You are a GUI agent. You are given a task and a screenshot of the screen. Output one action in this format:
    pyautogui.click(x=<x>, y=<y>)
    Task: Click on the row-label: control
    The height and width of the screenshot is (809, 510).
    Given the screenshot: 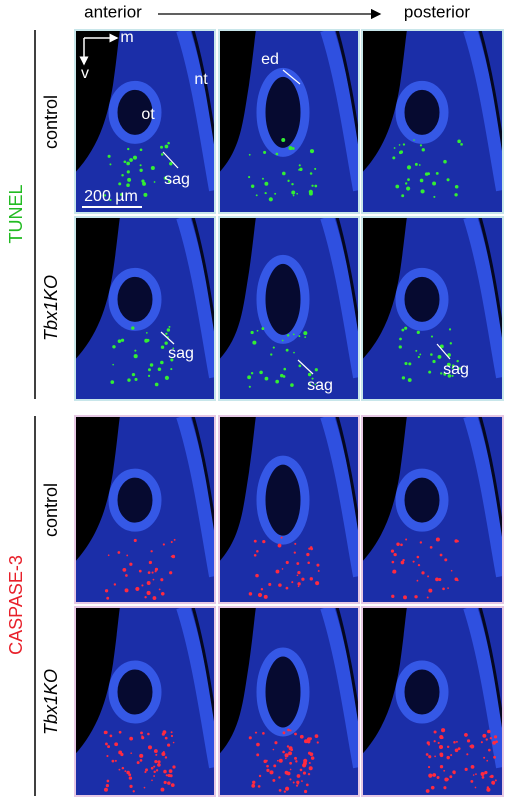 What is the action you would take?
    pyautogui.click(x=51, y=122)
    